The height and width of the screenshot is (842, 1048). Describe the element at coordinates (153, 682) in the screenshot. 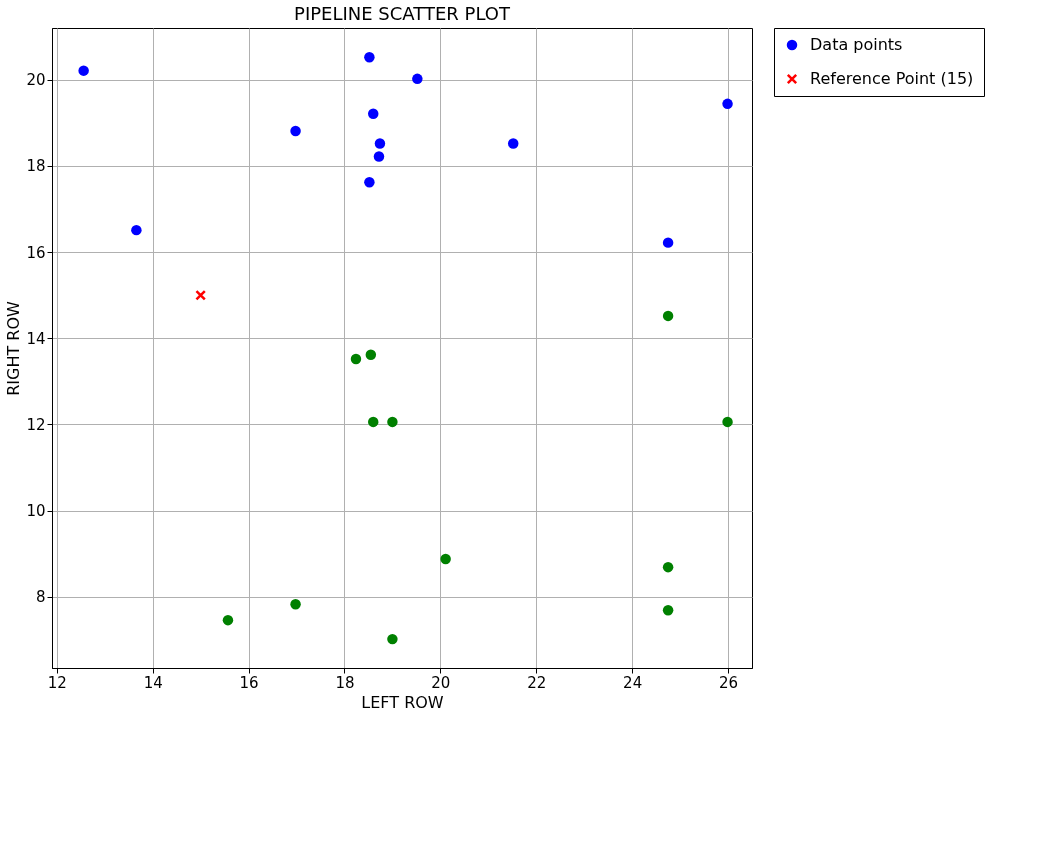

I see `x-tick-label: 14` at that location.